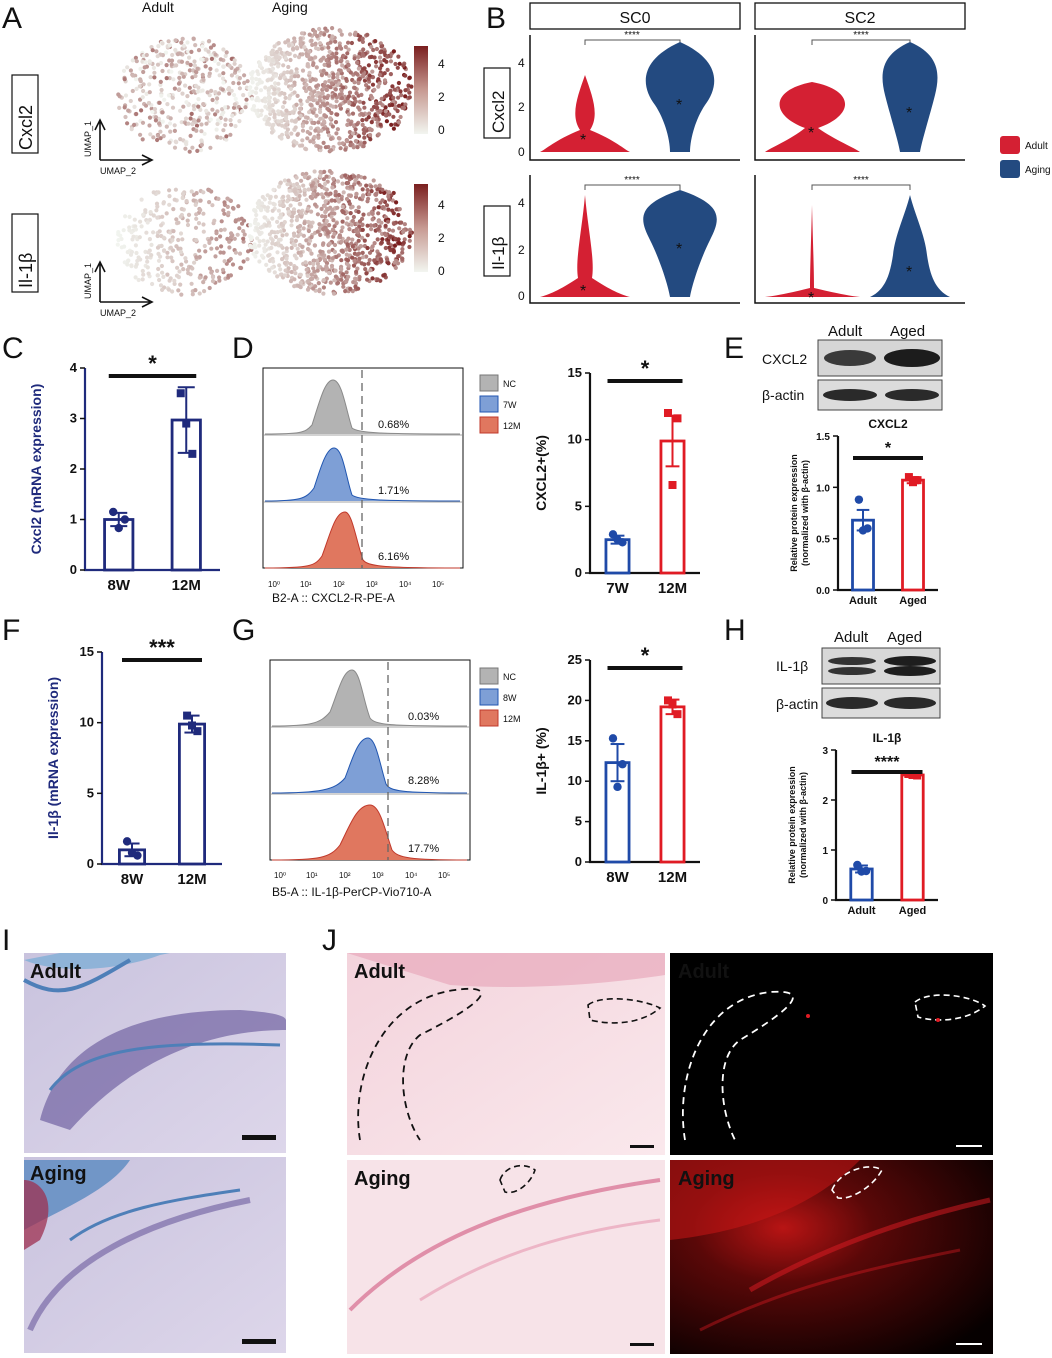 Image resolution: width=1052 pixels, height=1358 pixels. Describe the element at coordinates (521, 107) in the screenshot. I see `violin-y-tick: 2` at that location.